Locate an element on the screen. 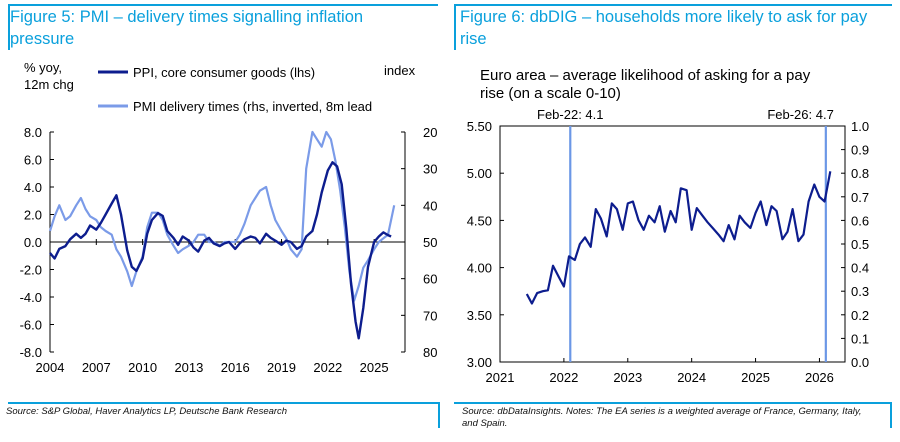  rhs-unit-label: index is located at coordinates (400, 70).